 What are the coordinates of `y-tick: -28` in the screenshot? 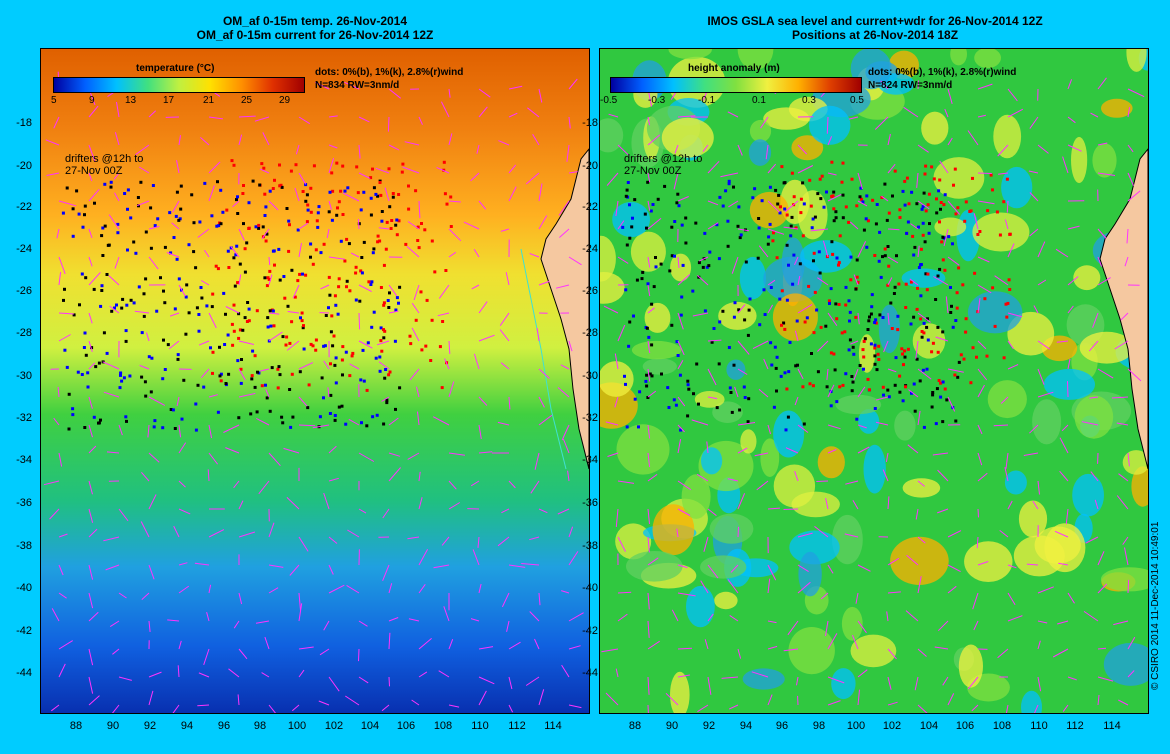 It's located at (24, 333).